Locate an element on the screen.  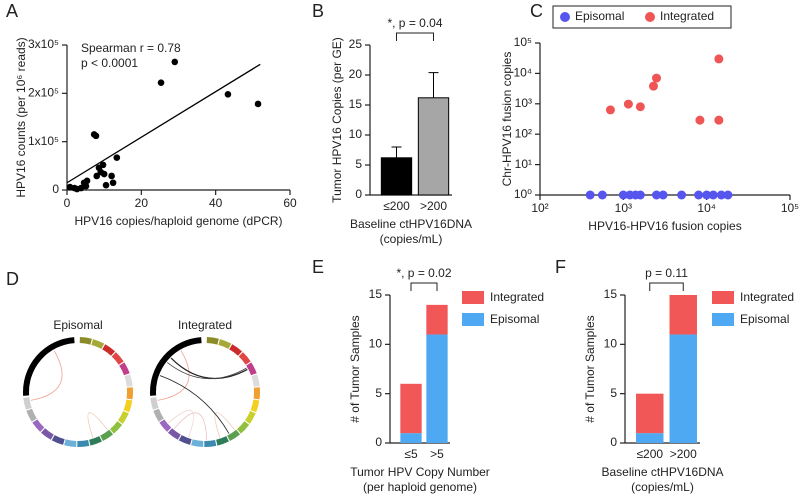
panel-letter: E is located at coordinates (318, 267).